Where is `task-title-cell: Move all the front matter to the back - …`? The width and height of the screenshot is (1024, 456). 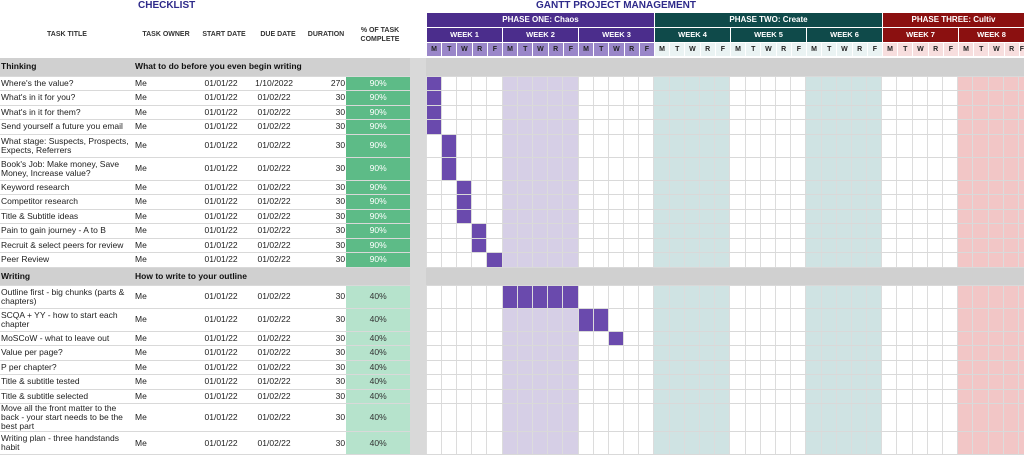 task-title-cell: Move all the front matter to the back - … is located at coordinates (67, 417).